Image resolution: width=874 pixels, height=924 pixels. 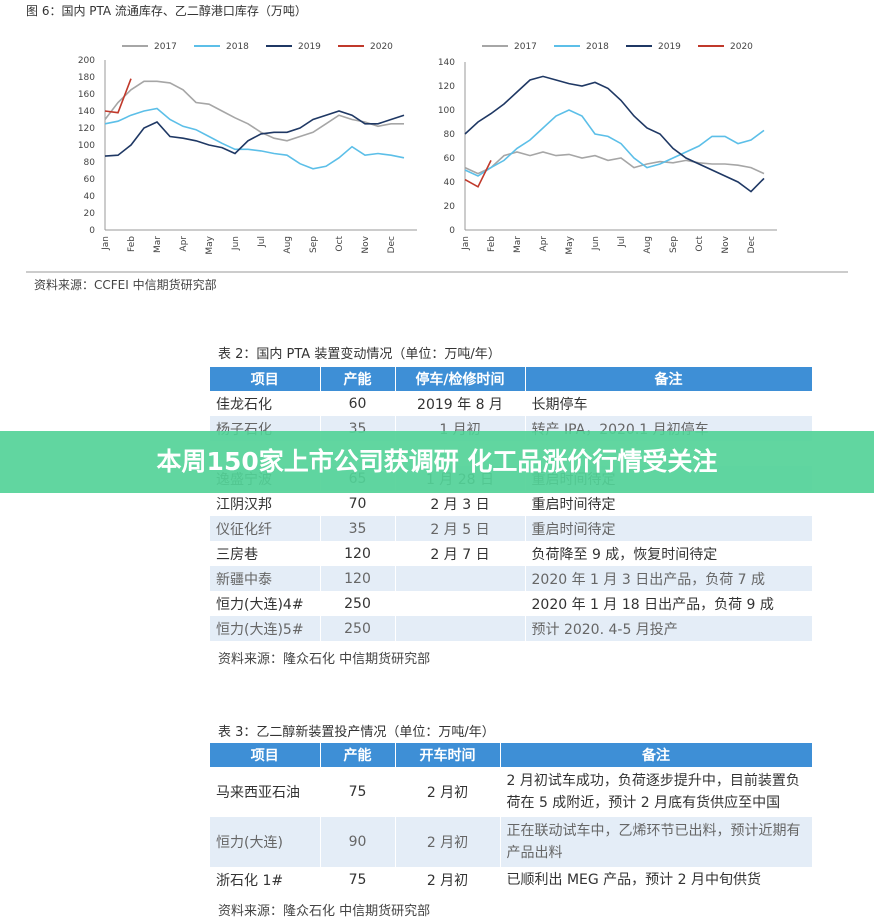 What do you see at coordinates (656, 842) in the screenshot?
I see `cell-note: 正在联动试车中，乙烯环节已出料，预计近期有产品出料` at bounding box center [656, 842].